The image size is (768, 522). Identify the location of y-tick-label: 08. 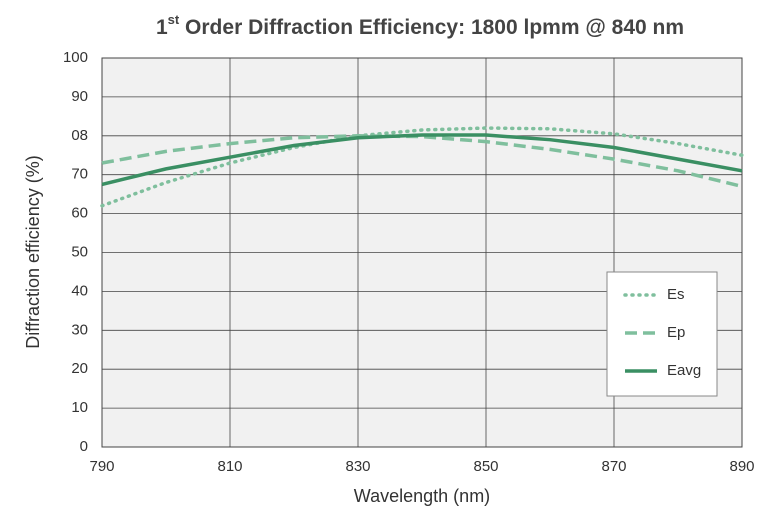
(79, 135).